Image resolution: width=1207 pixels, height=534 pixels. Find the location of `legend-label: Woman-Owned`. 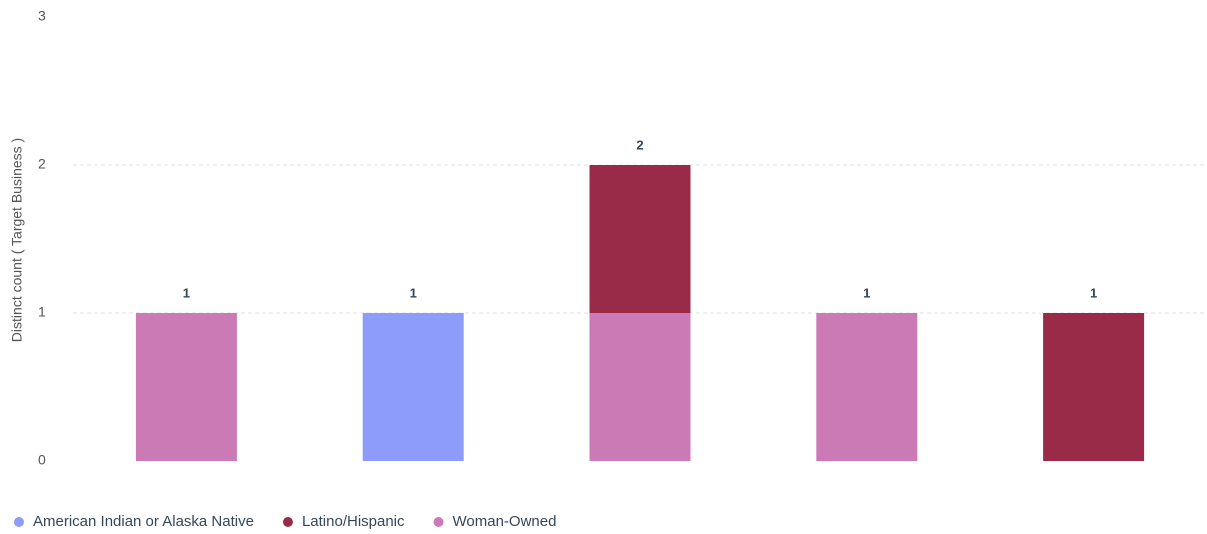

legend-label: Woman-Owned is located at coordinates (505, 521).